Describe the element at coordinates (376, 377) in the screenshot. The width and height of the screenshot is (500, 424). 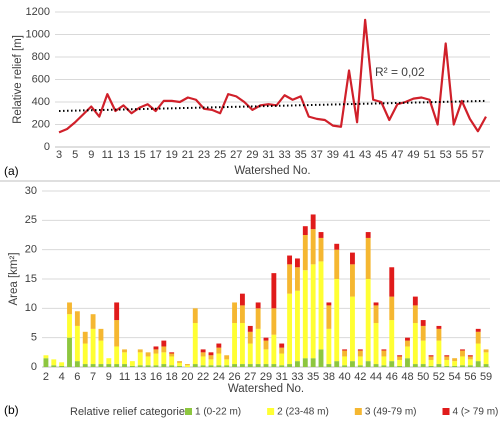
I see `x-tick-label: 44` at that location.